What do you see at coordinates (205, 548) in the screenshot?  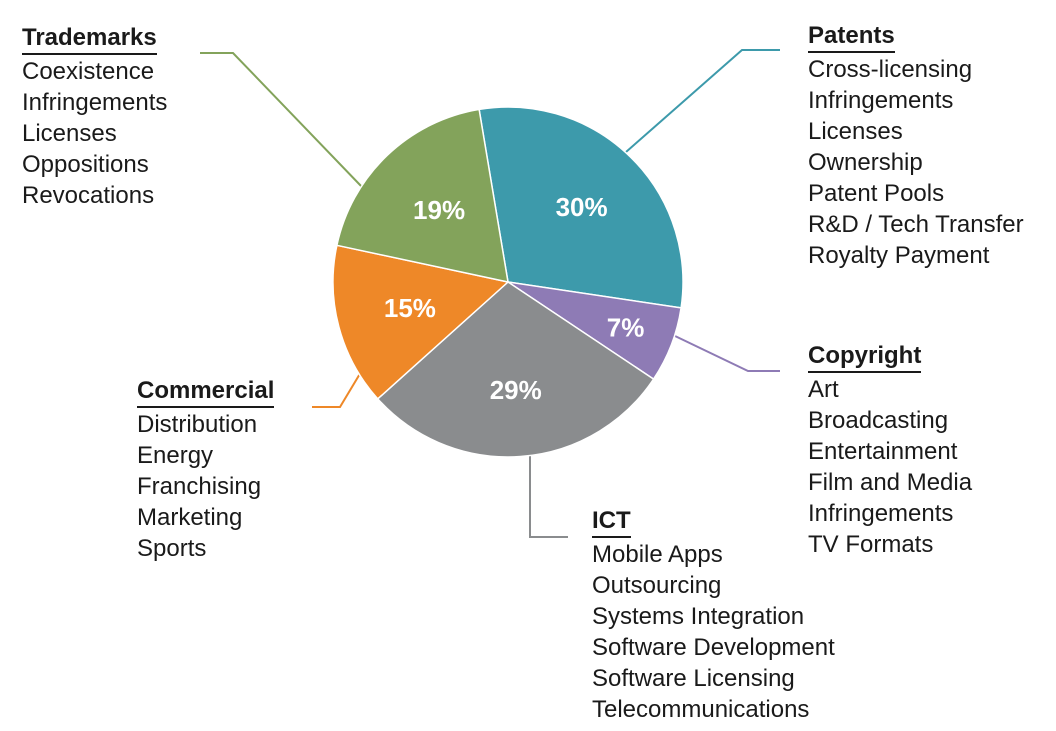 I see `legend-item: Sports` at bounding box center [205, 548].